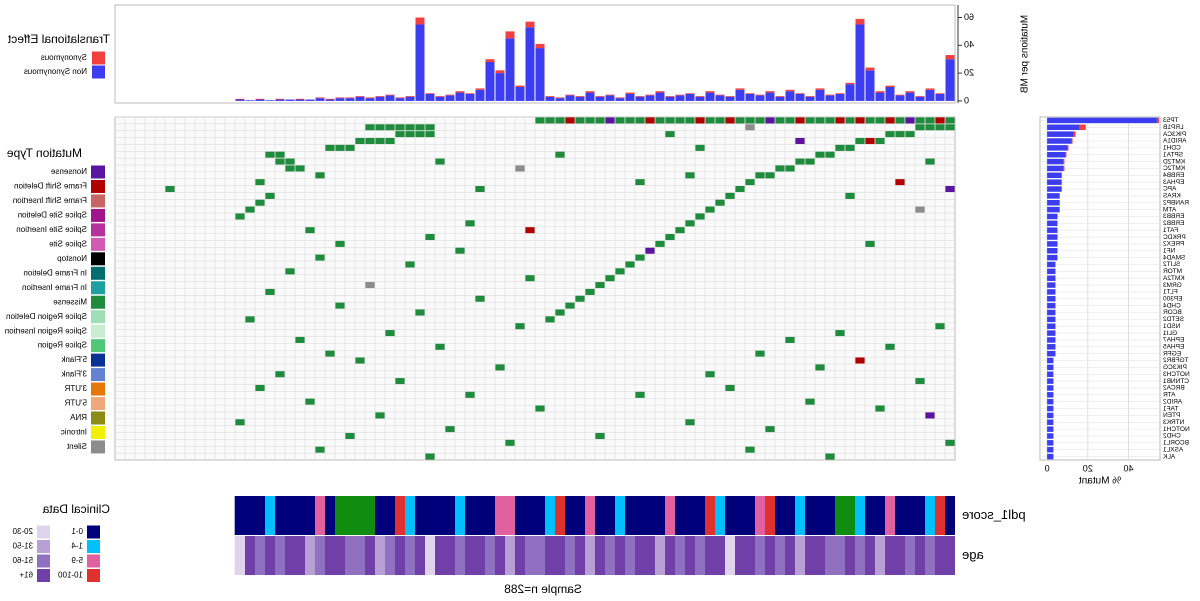  I want to click on legend-title: Mutation Type, so click(44, 153).